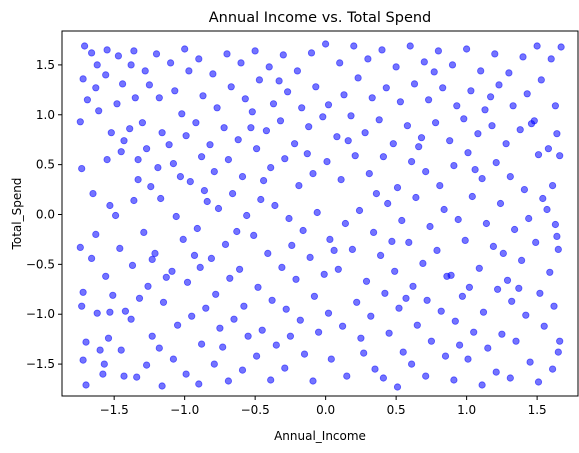  Describe the element at coordinates (45, 65) in the screenshot. I see `y-tick-label: 1.5` at that location.